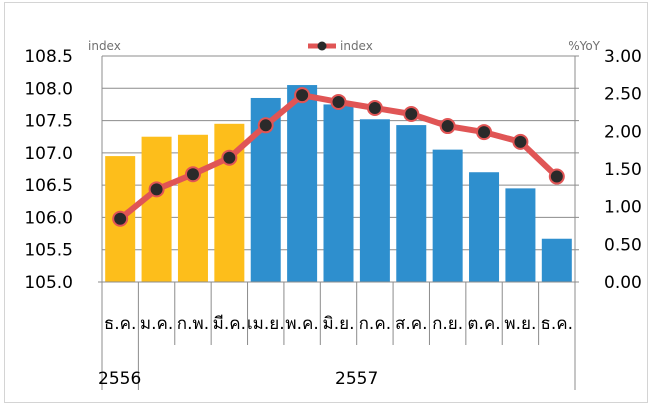  I want to click on category-label: พ.ย., so click(520, 324).